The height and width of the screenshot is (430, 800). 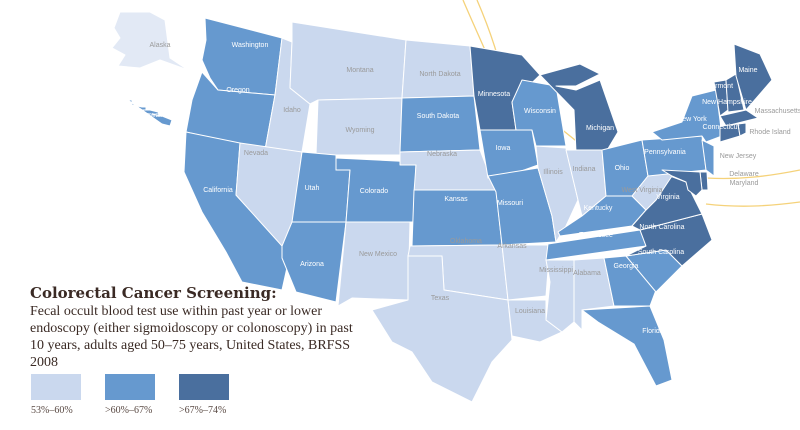 I want to click on legend-label-mid: >60%–67%, so click(x=129, y=410).